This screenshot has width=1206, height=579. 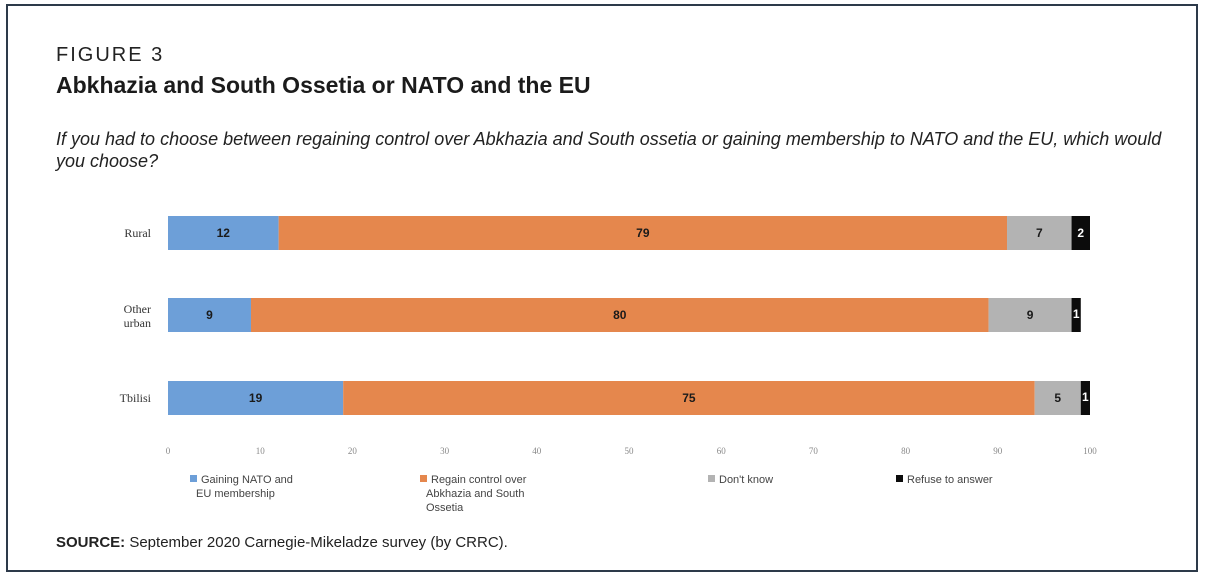 What do you see at coordinates (353, 451) in the screenshot?
I see `x-tick-label-20: 20` at bounding box center [353, 451].